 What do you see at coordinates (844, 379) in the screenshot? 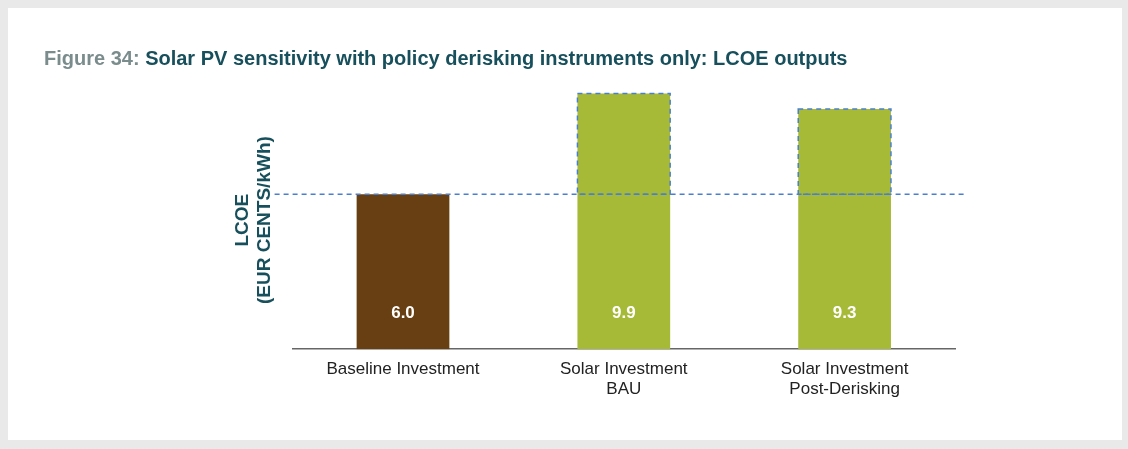
I see `x-tick-label: Solar Investment Post-Derisking` at bounding box center [844, 379].